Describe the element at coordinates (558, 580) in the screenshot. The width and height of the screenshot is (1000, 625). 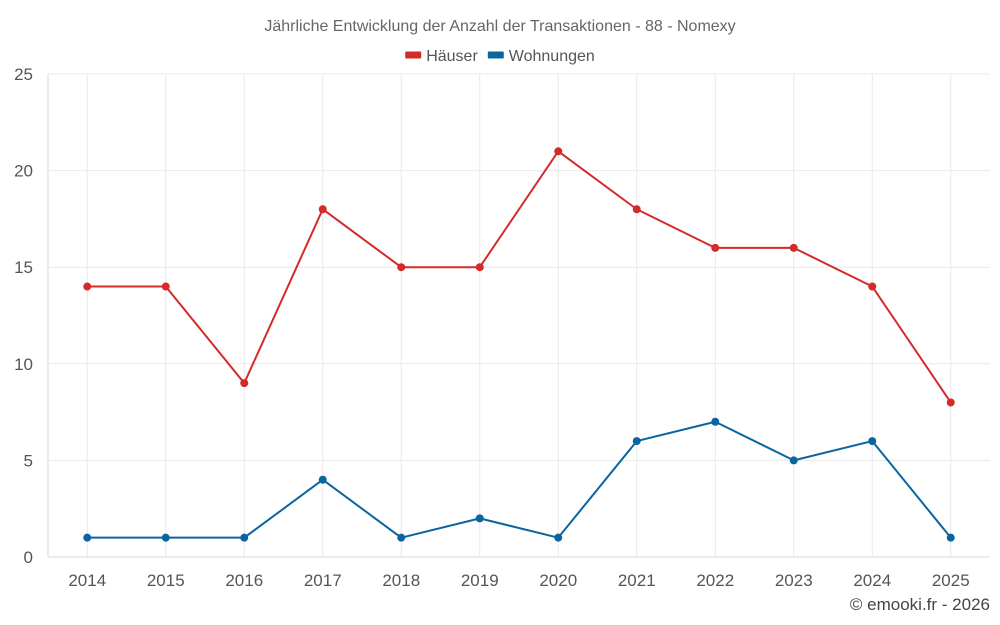
I see `x-tick-label: 2020` at that location.